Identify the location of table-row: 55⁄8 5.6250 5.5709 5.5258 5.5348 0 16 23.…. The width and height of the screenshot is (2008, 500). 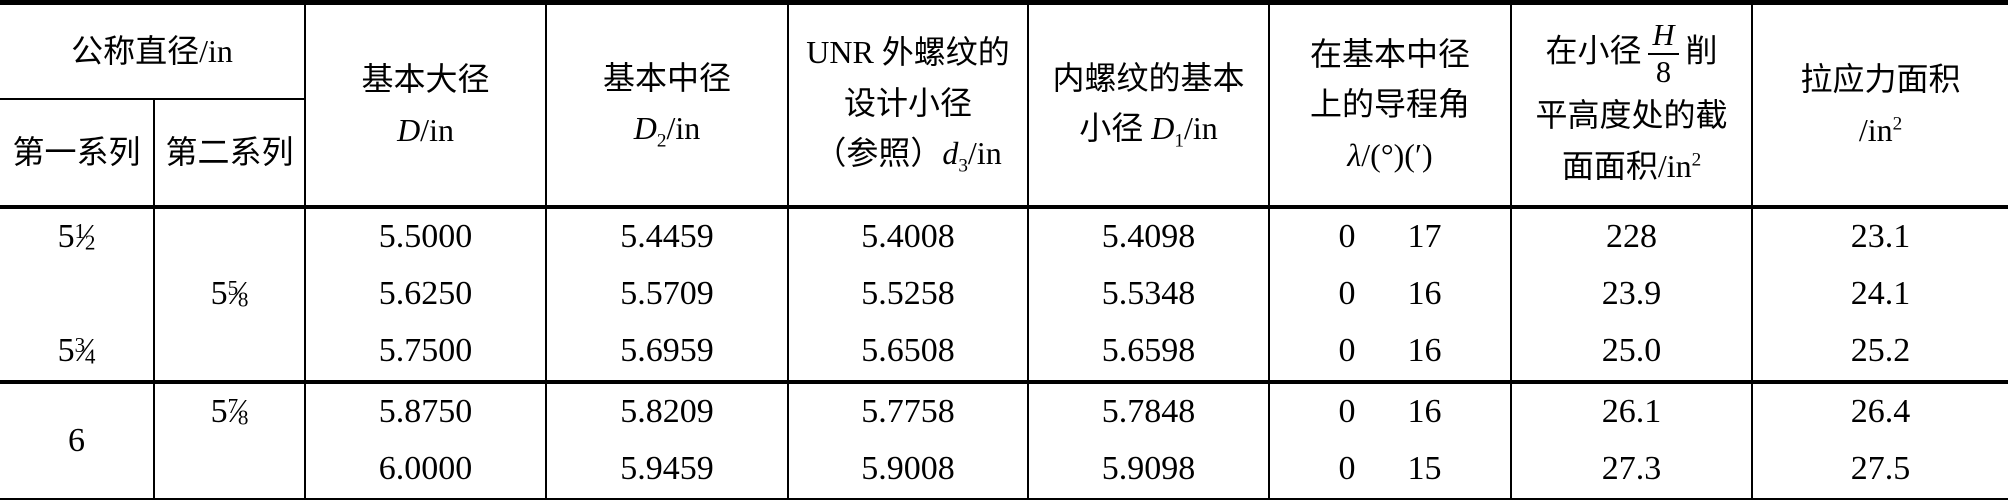
(1004, 294).